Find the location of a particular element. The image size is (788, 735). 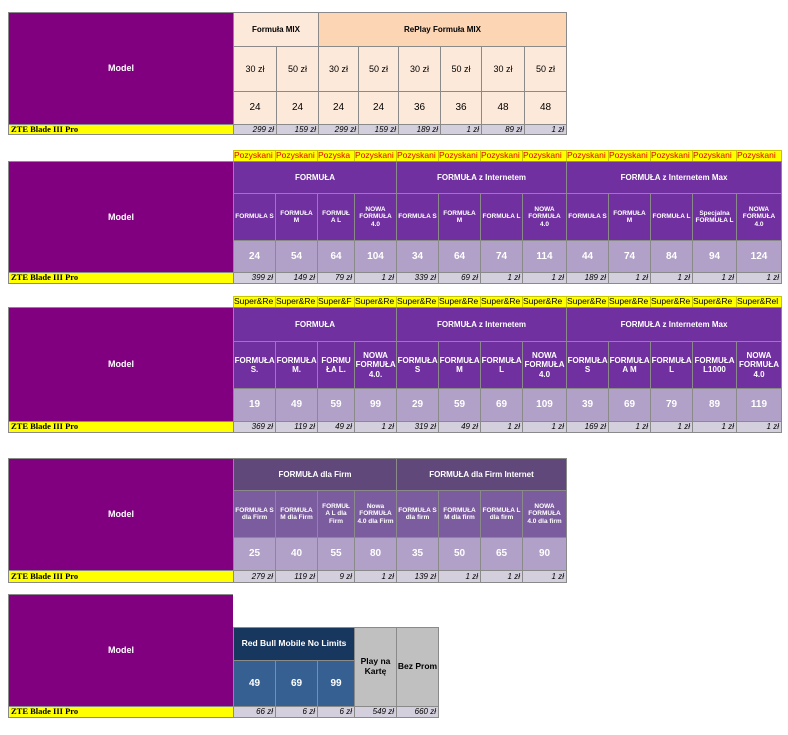

plan-value: 19 is located at coordinates (254, 405).